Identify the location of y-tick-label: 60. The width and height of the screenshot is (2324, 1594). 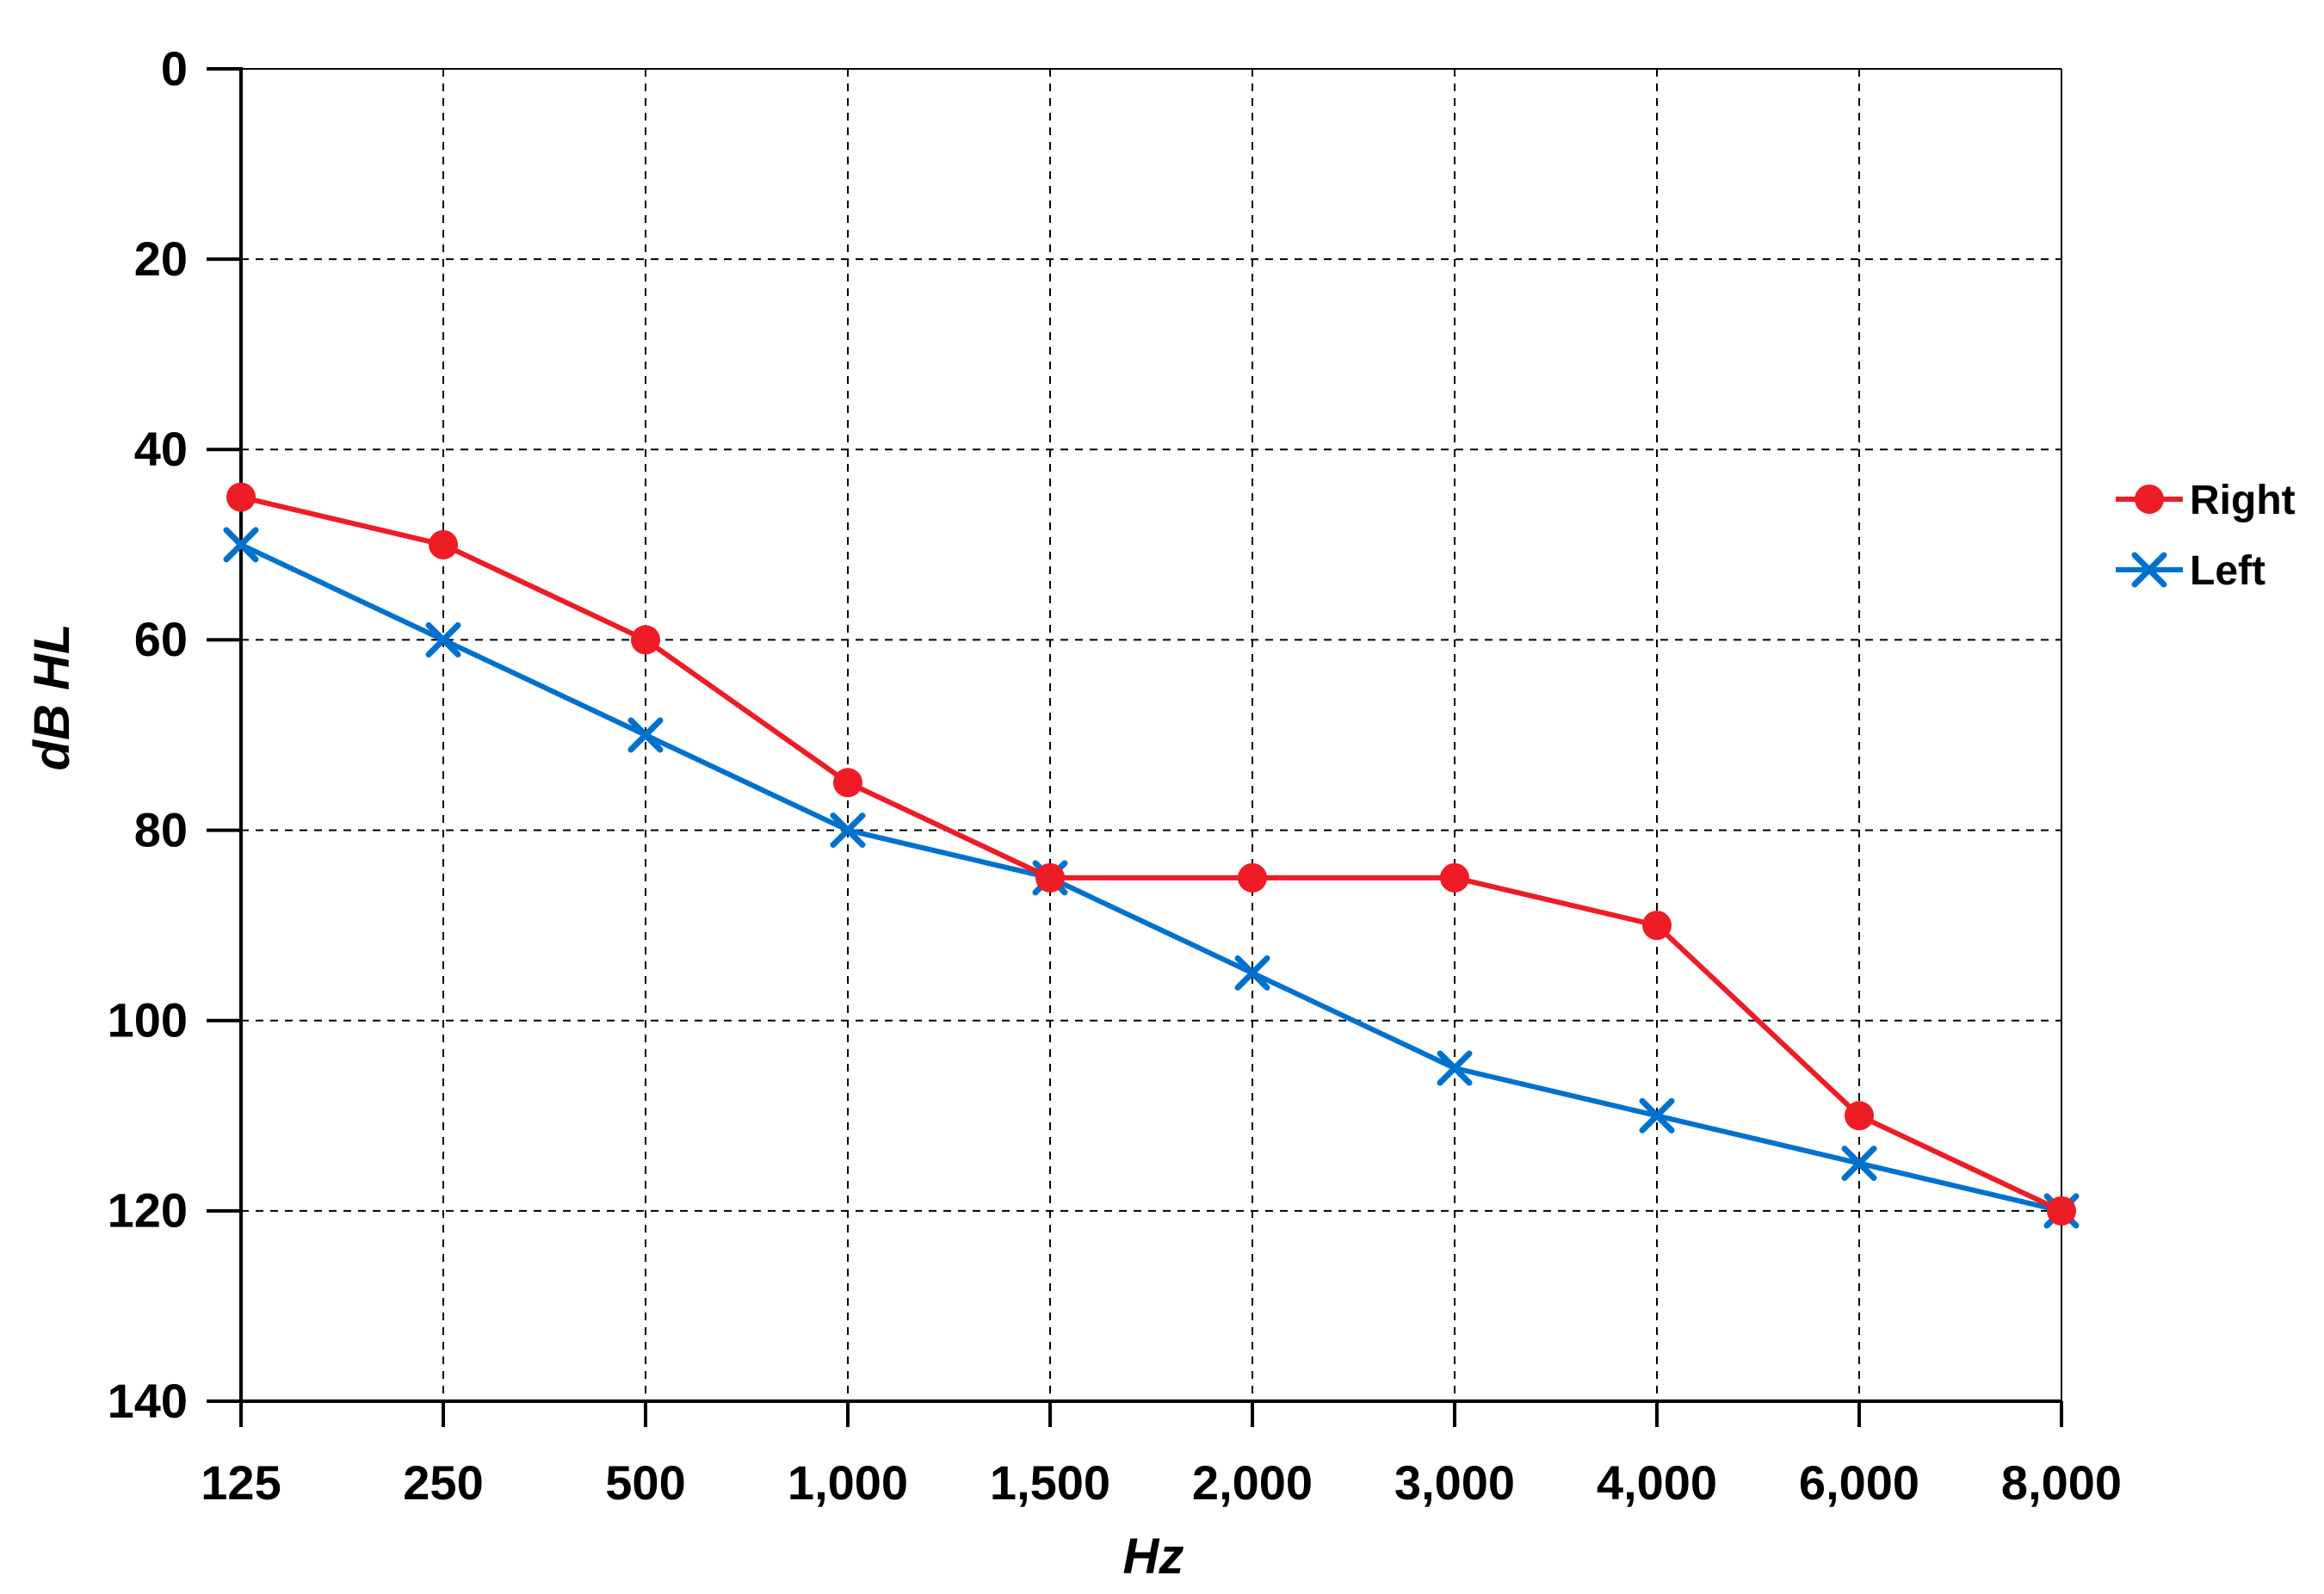
(161, 639).